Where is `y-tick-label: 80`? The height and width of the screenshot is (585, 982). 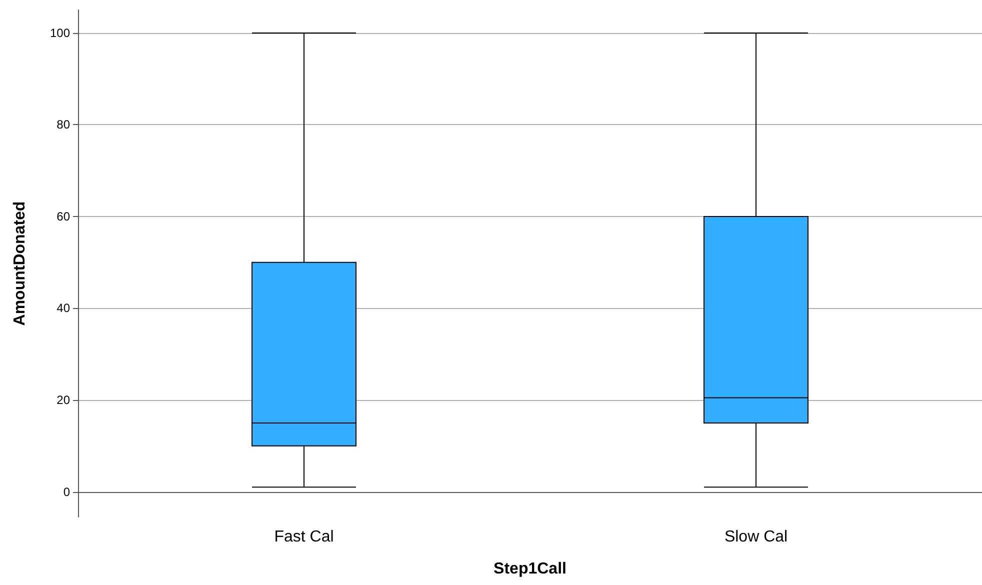
y-tick-label: 80 is located at coordinates (63, 125).